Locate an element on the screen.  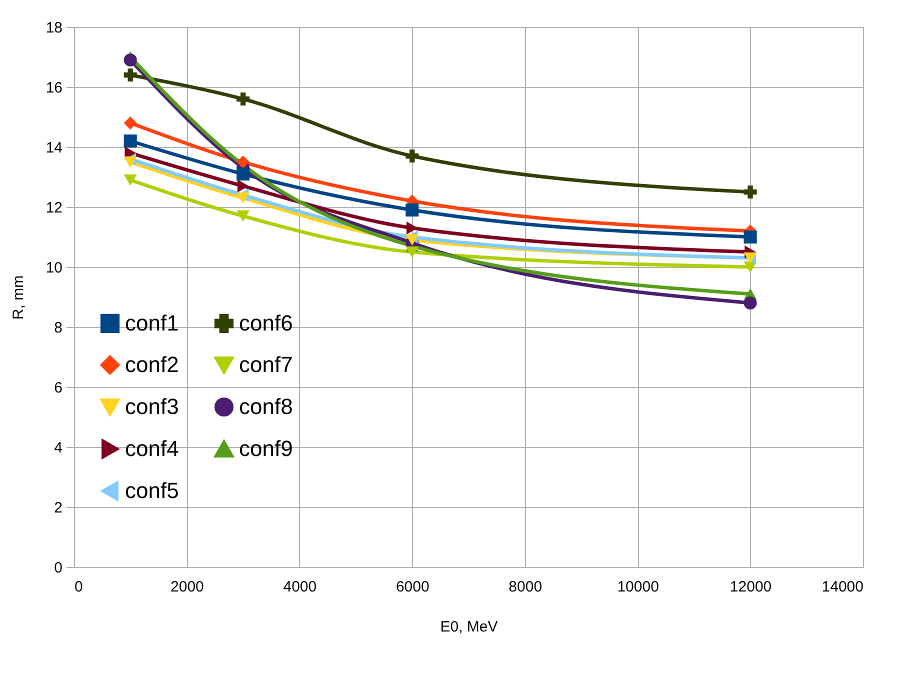
legend-label: conf5 is located at coordinates (152, 490).